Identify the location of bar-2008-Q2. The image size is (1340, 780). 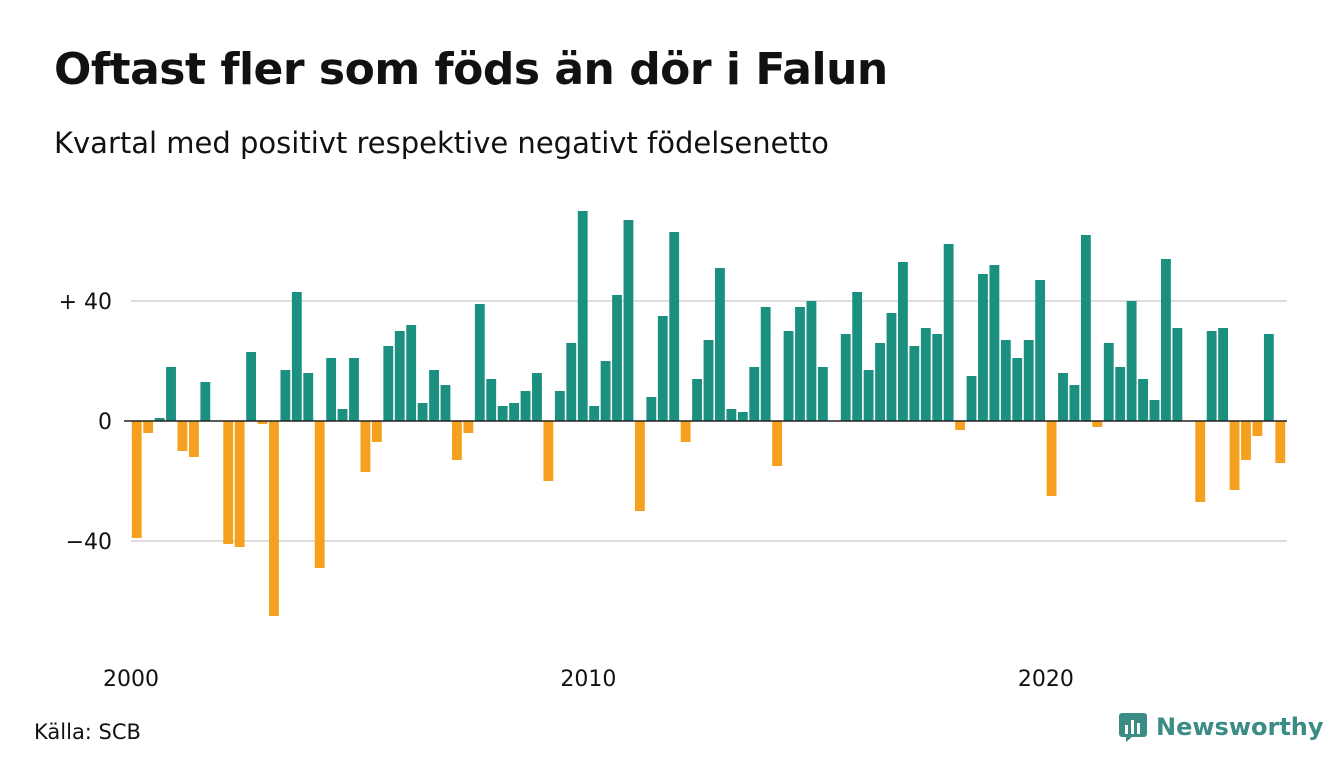
(514, 412).